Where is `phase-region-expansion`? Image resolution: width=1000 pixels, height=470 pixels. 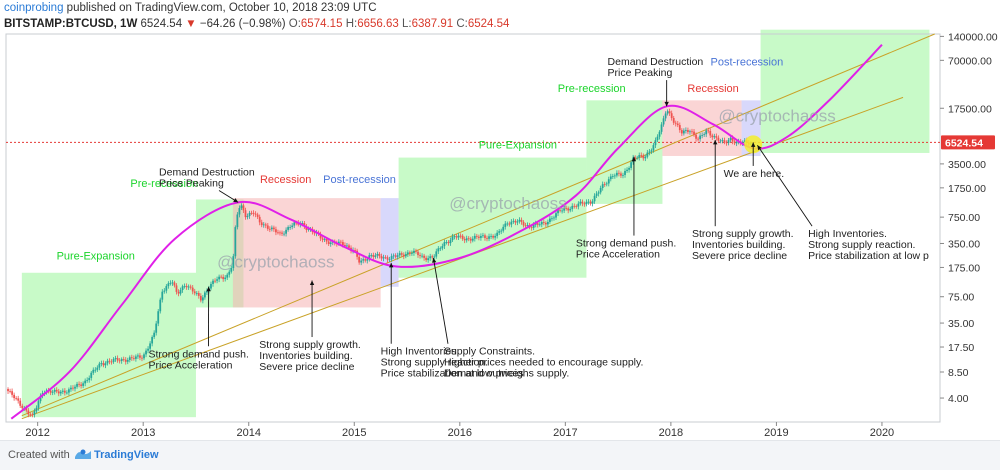
phase-region-expansion is located at coordinates (845, 91).